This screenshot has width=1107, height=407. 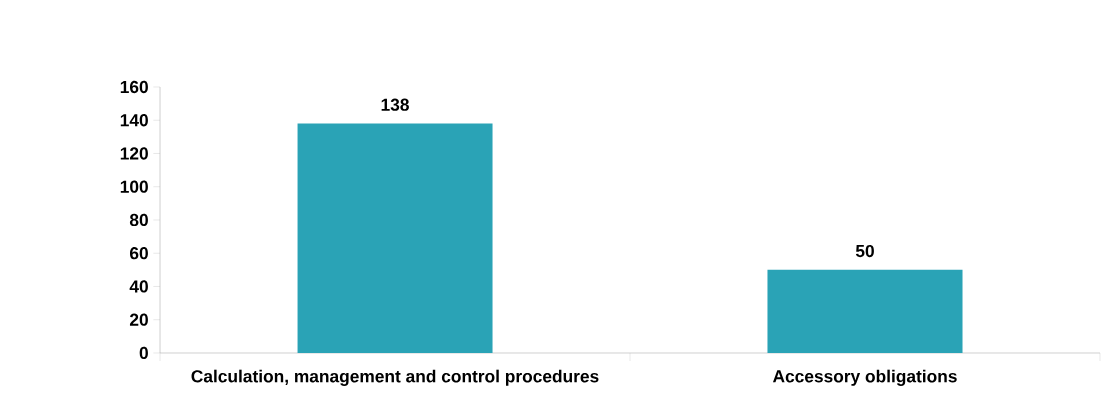 I want to click on data-label: 50, so click(x=864, y=251).